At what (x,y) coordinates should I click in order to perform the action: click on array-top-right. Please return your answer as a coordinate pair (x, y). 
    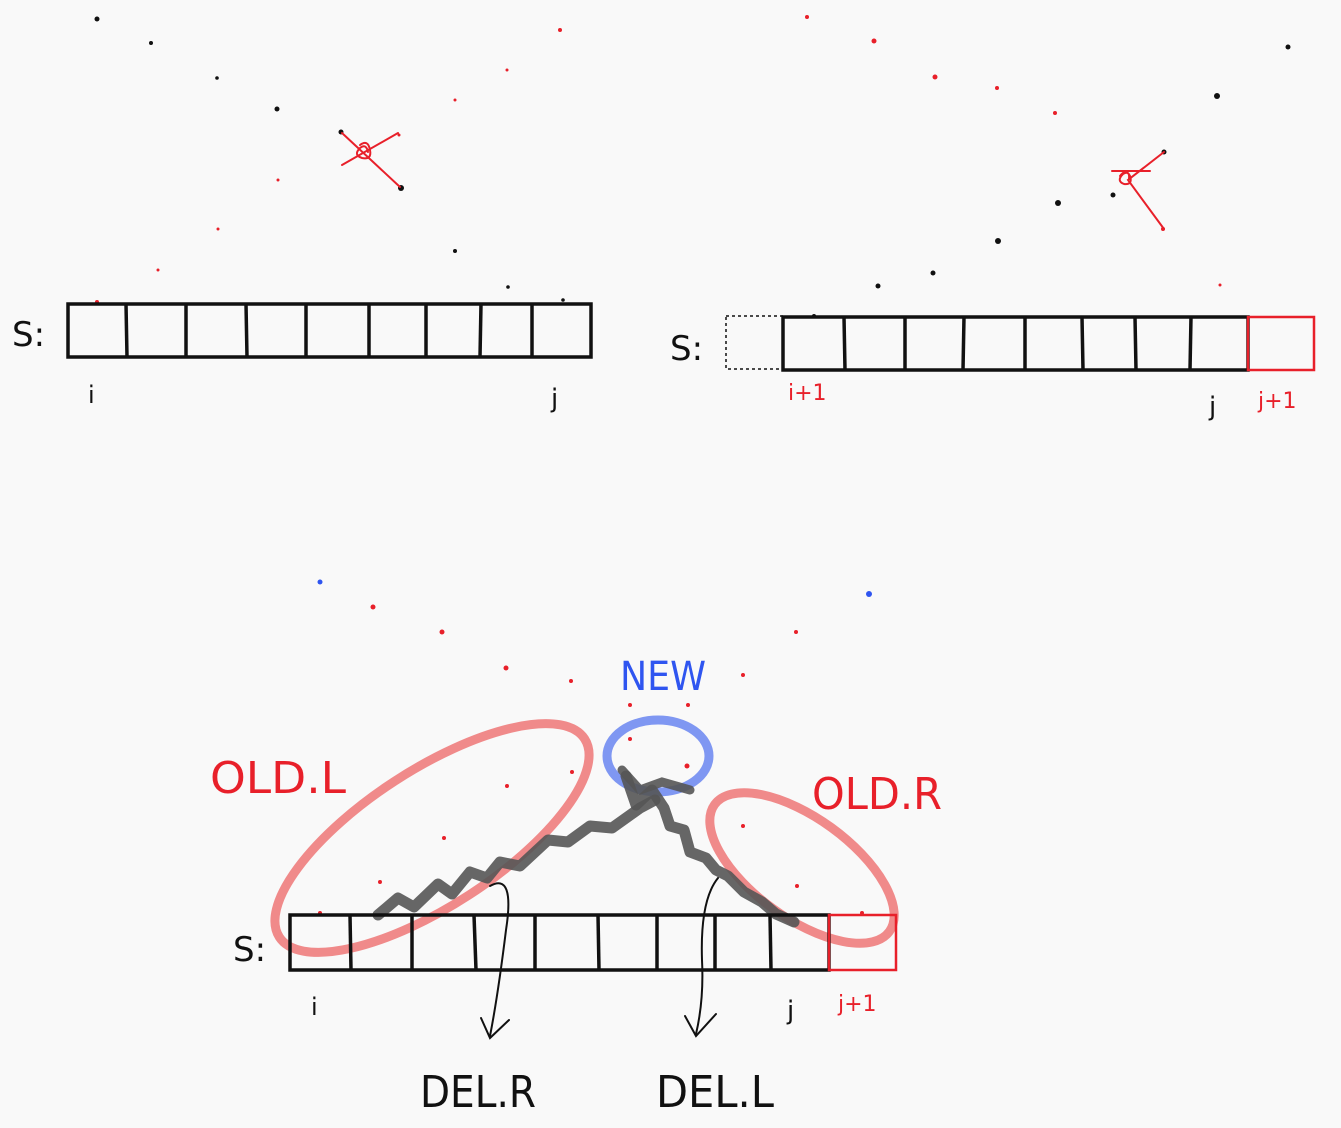
    Looking at the image, I should click on (1015, 343).